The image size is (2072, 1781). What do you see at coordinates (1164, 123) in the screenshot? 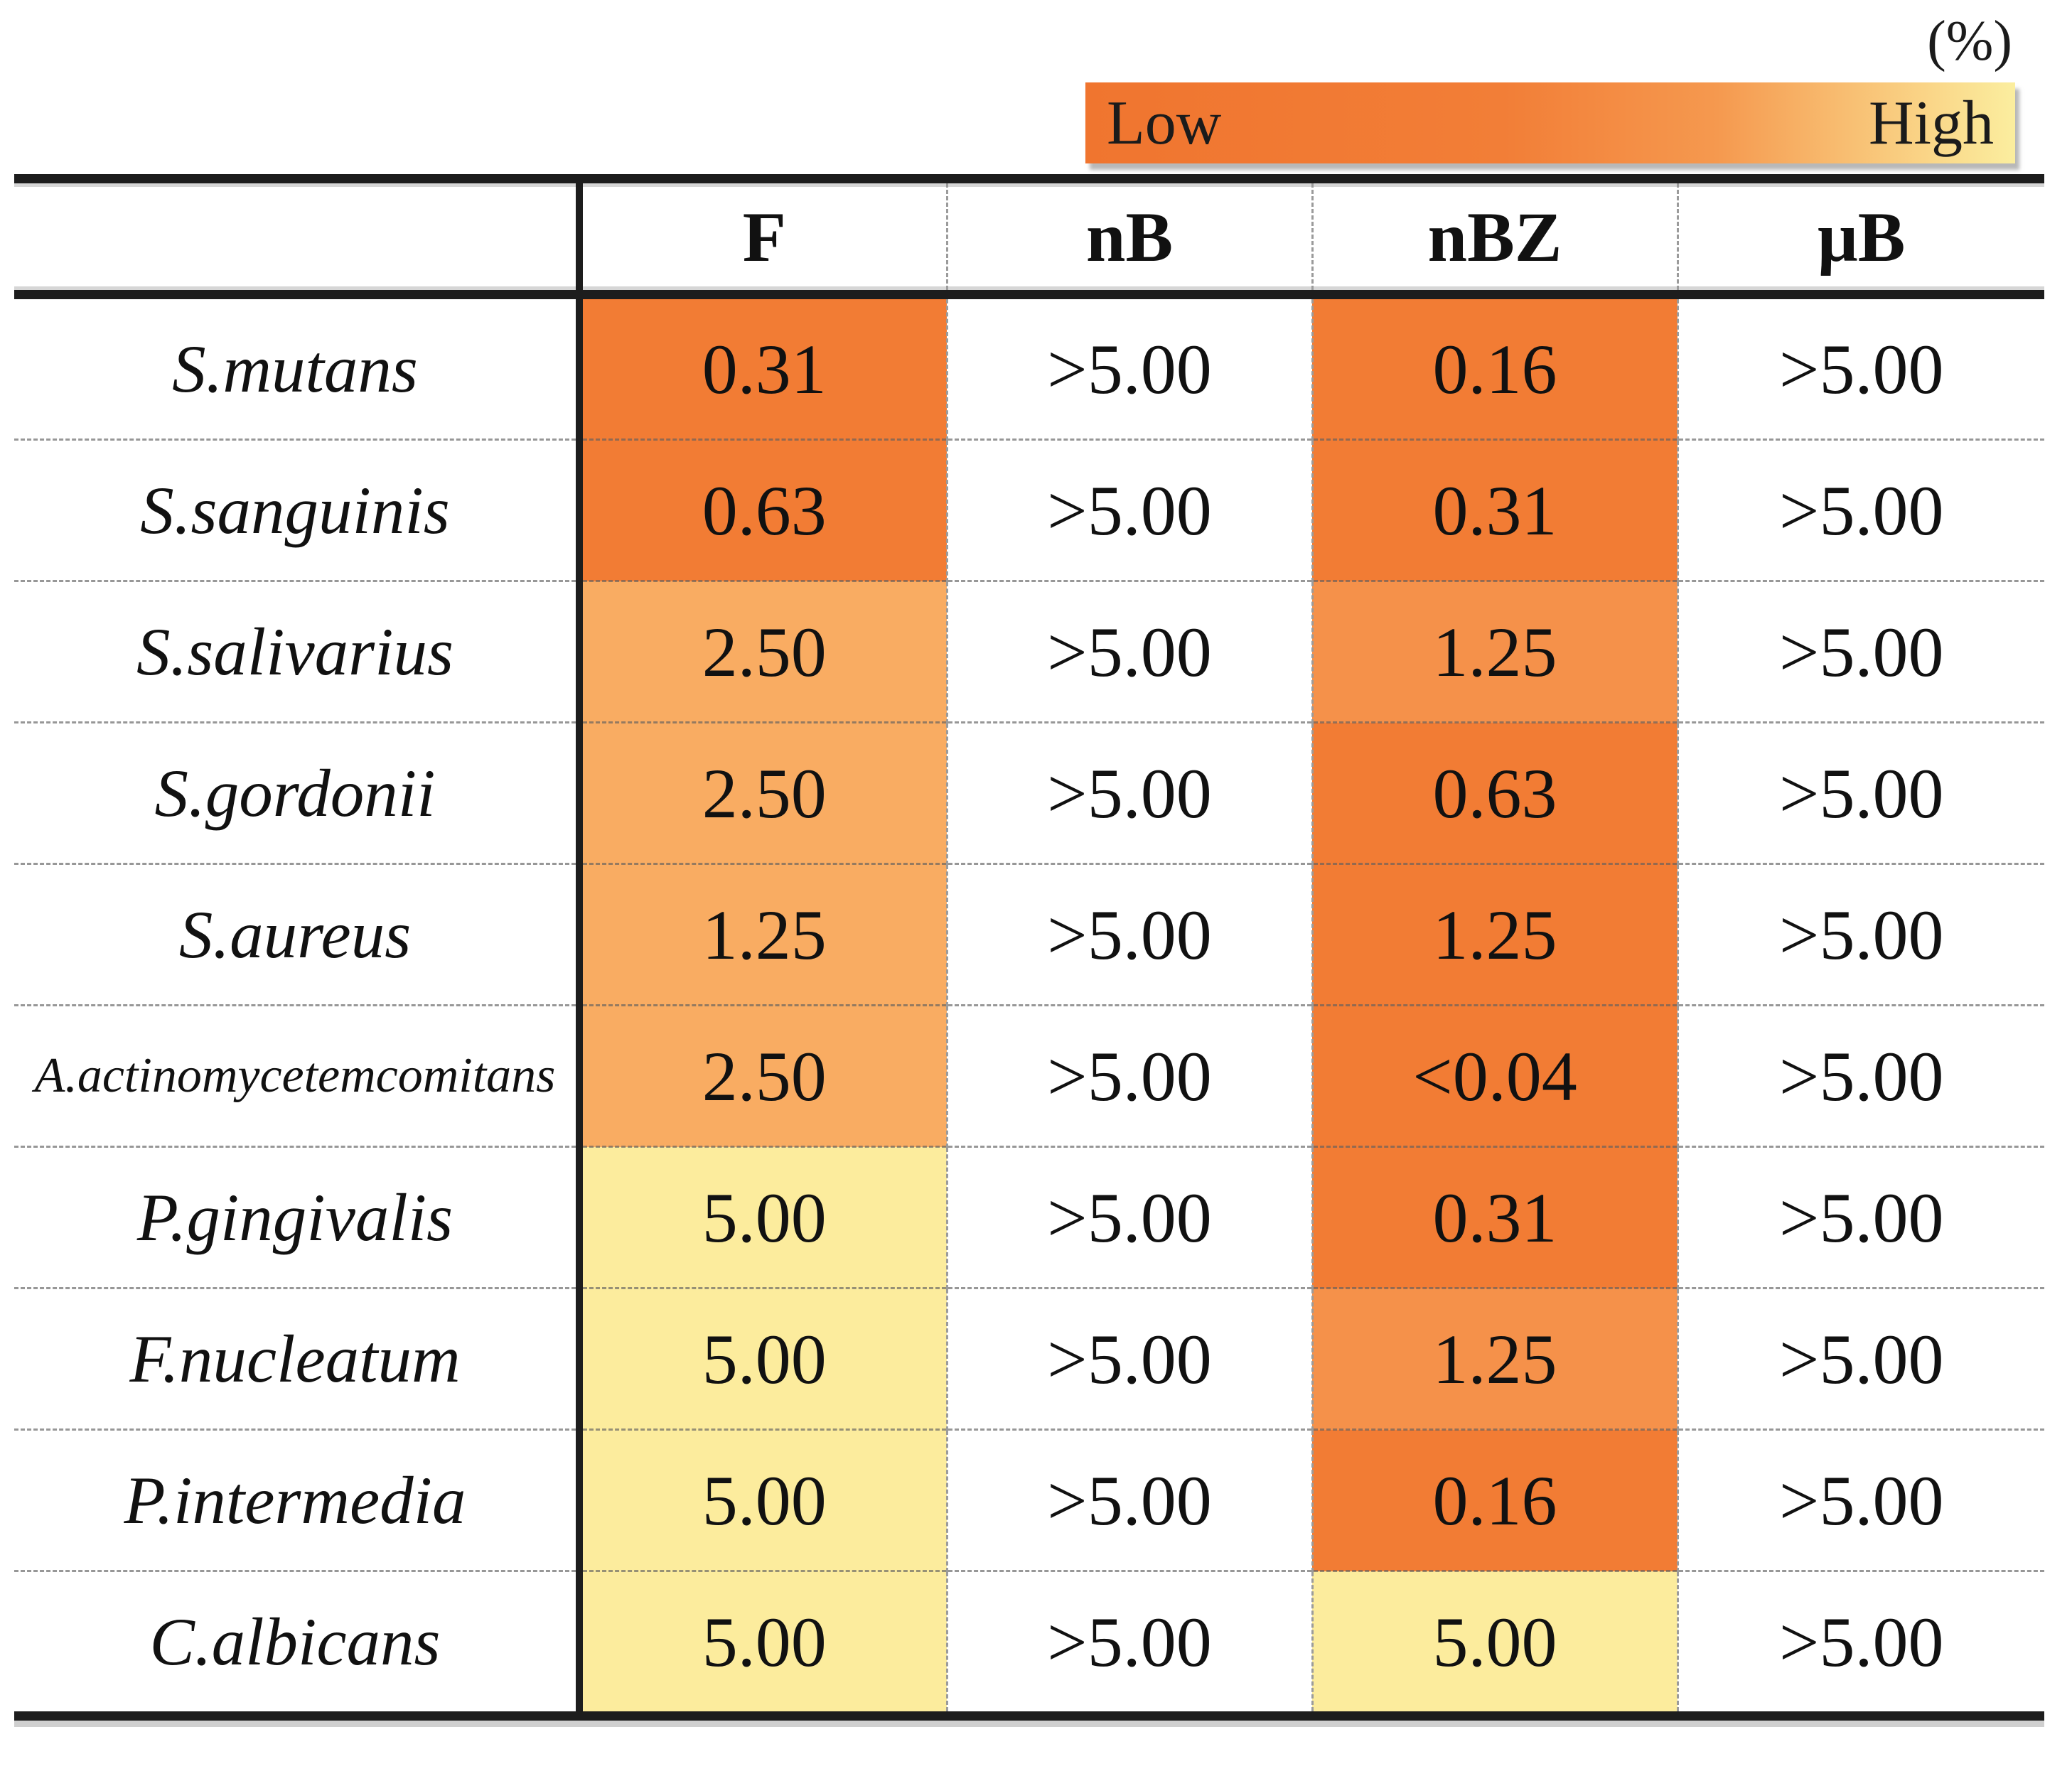
I see `legend-low-label: Low` at bounding box center [1164, 123].